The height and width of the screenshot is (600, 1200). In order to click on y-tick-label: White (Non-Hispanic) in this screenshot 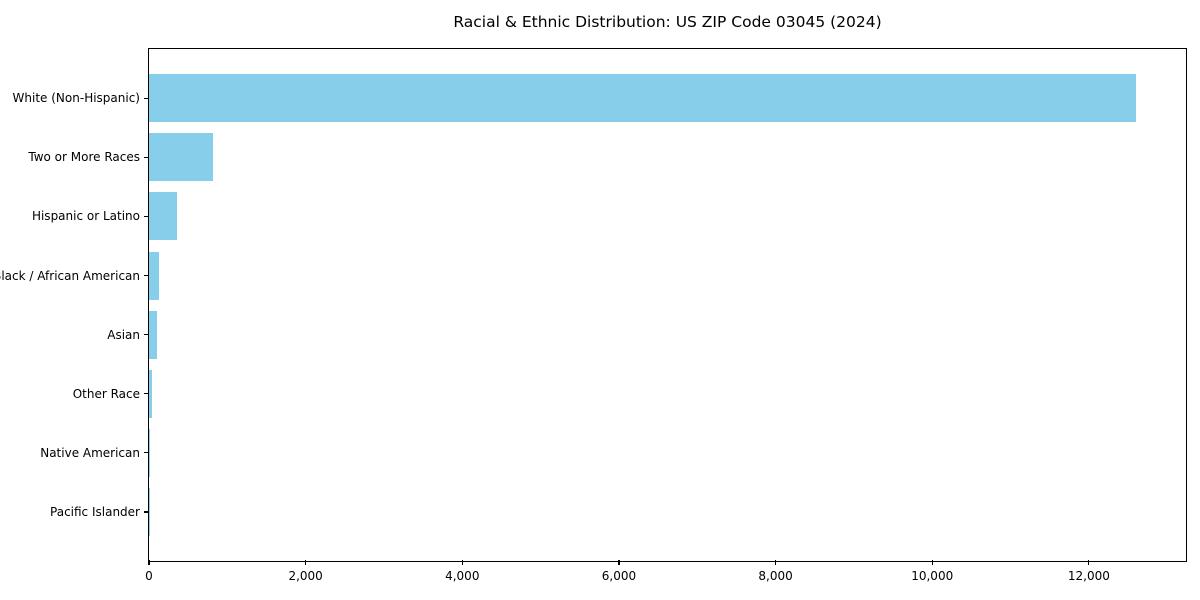, I will do `click(76, 98)`.